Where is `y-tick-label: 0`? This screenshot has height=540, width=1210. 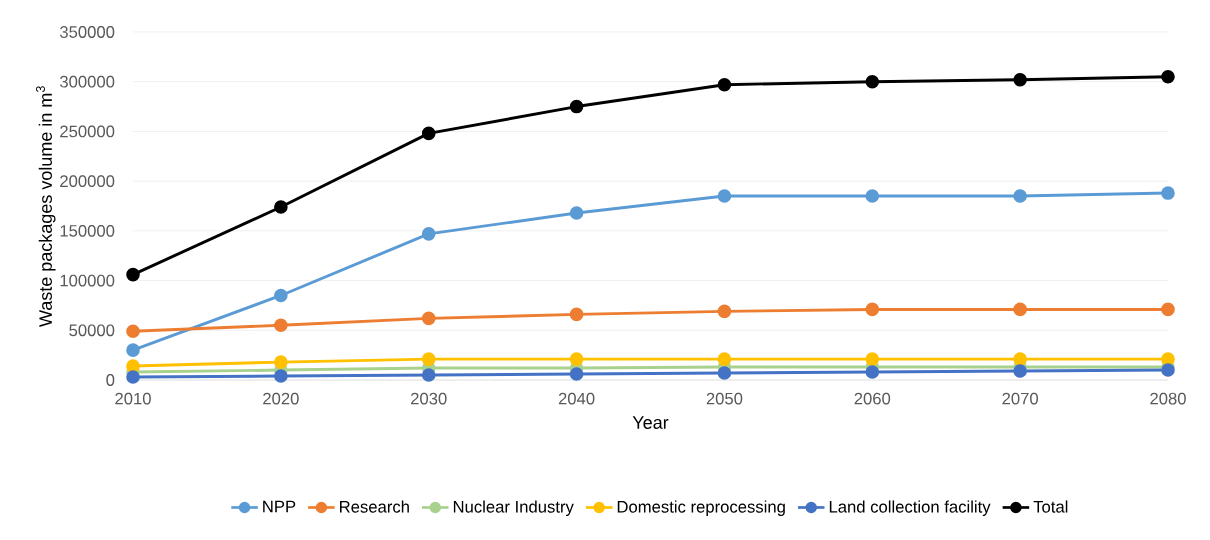 y-tick-label: 0 is located at coordinates (110, 380).